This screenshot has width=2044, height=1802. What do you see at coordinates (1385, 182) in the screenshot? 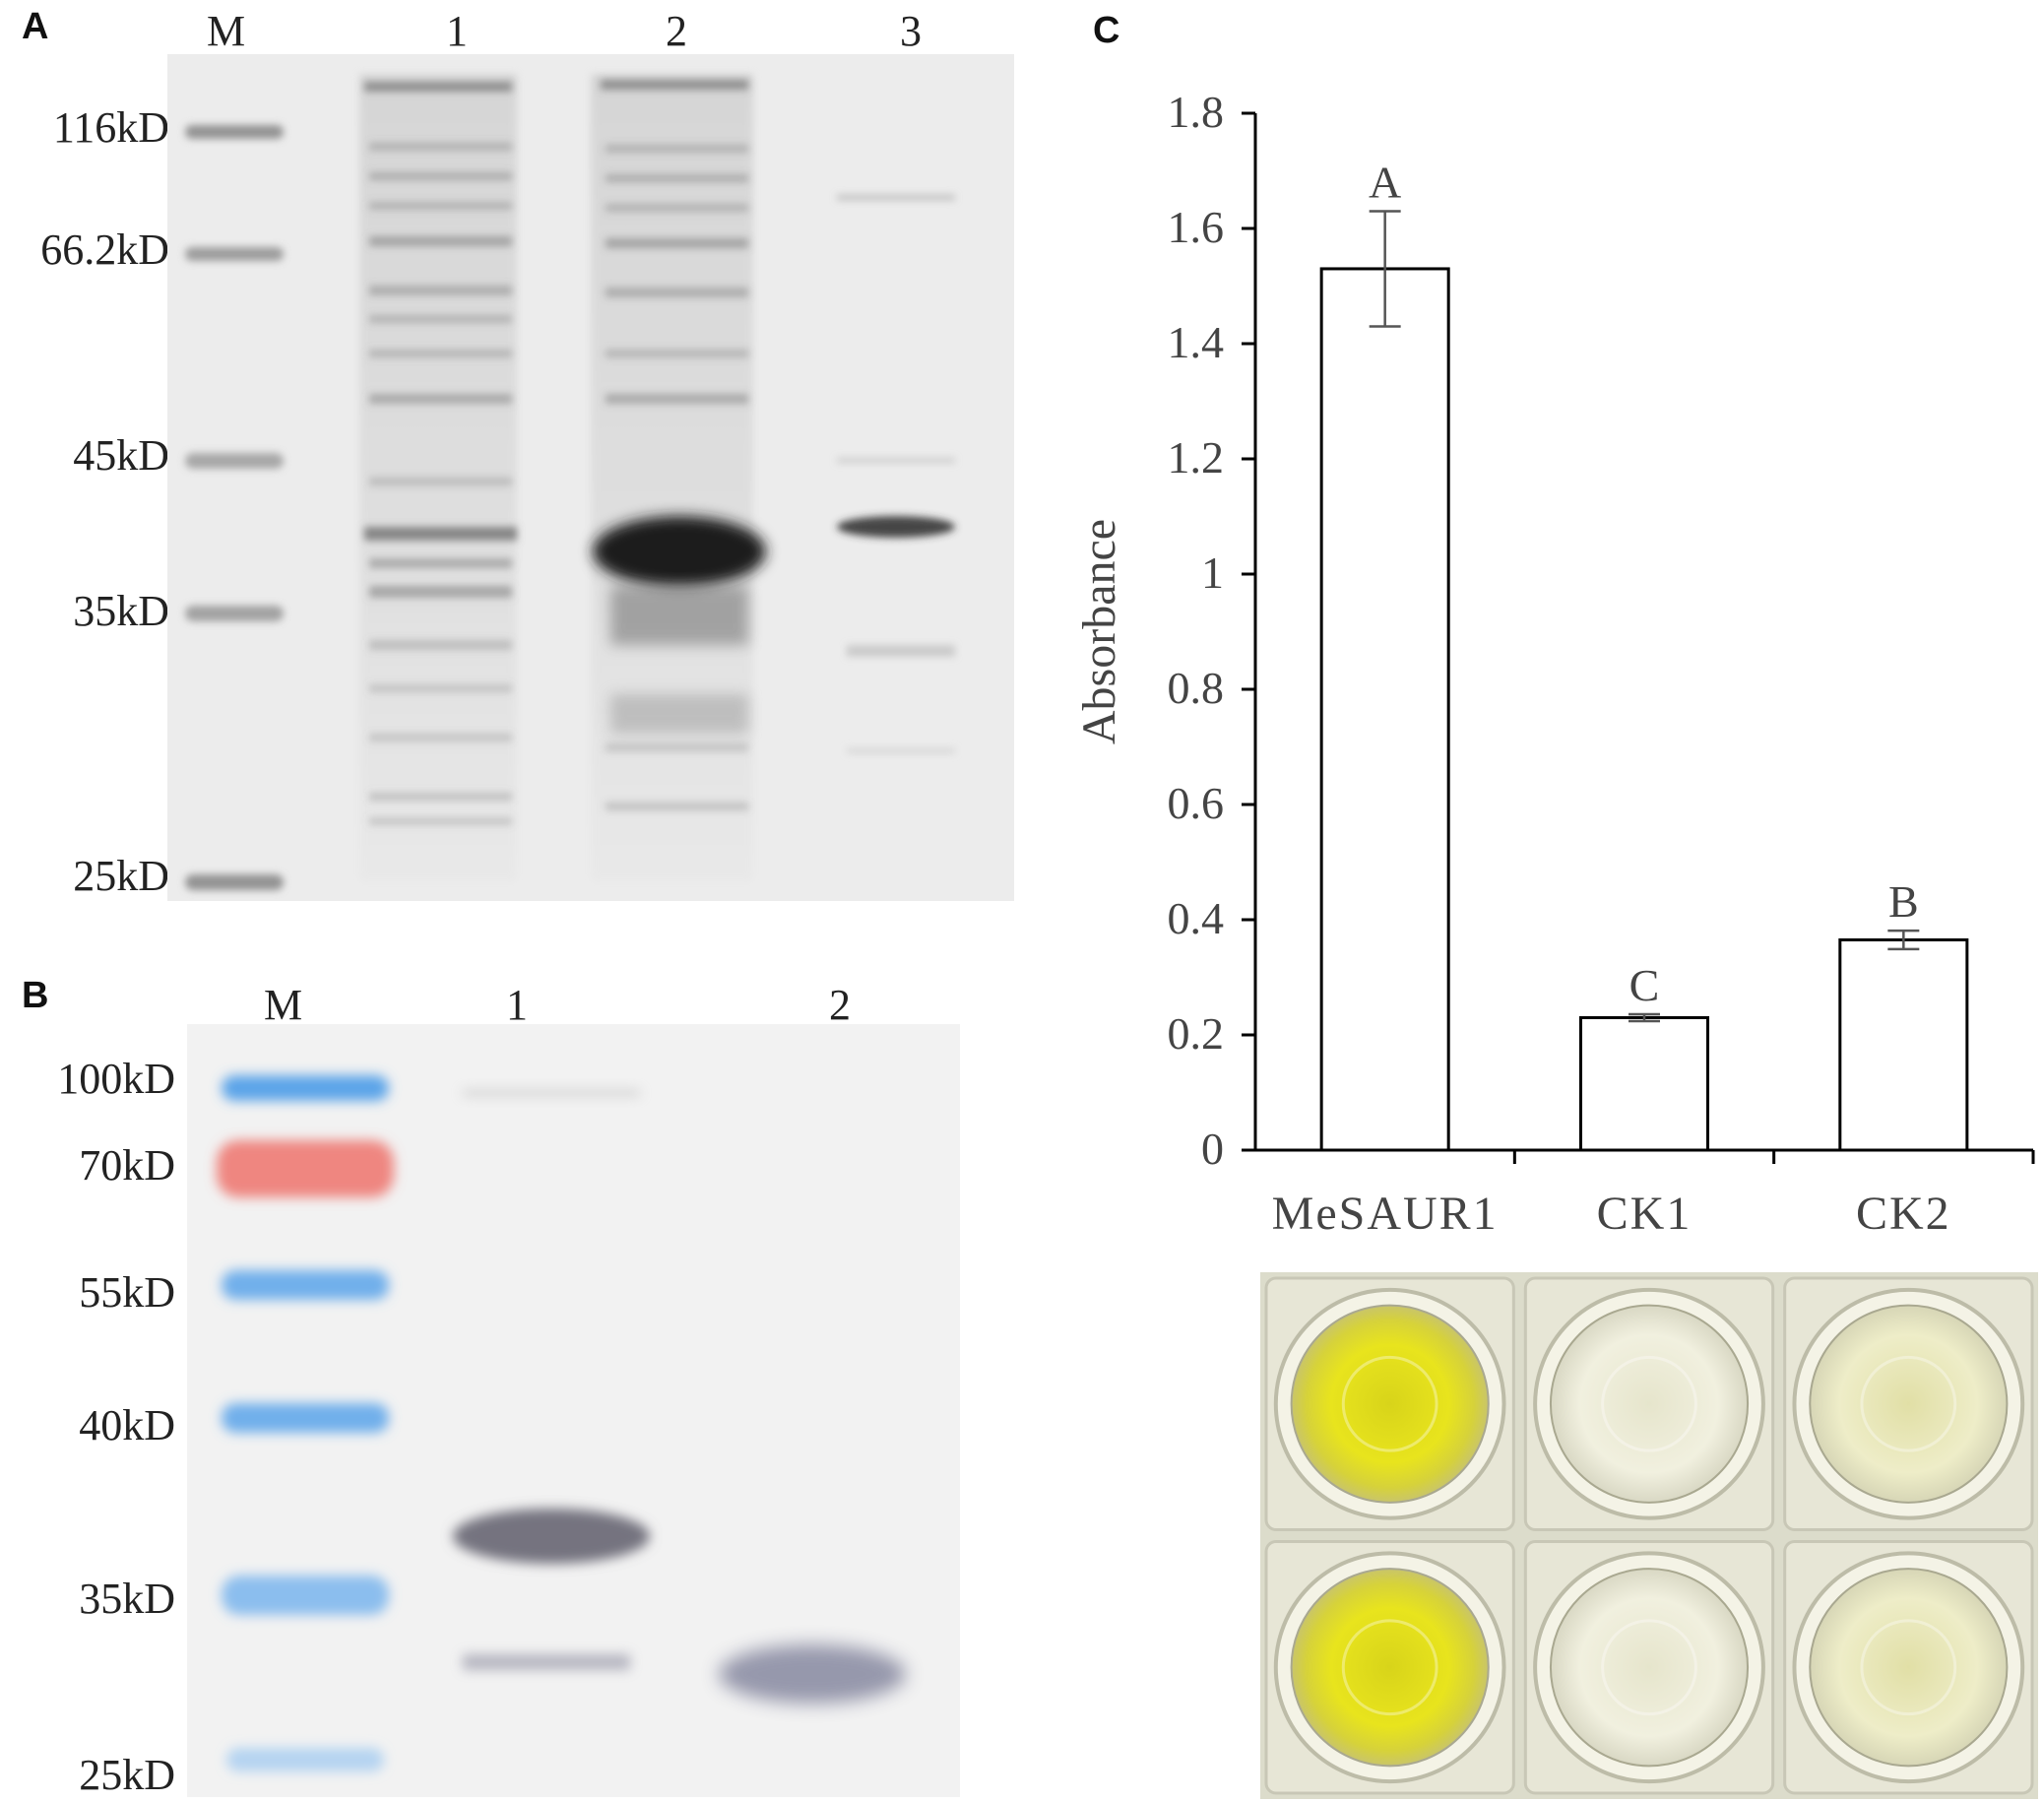
I see `significance-letter: A` at bounding box center [1385, 182].